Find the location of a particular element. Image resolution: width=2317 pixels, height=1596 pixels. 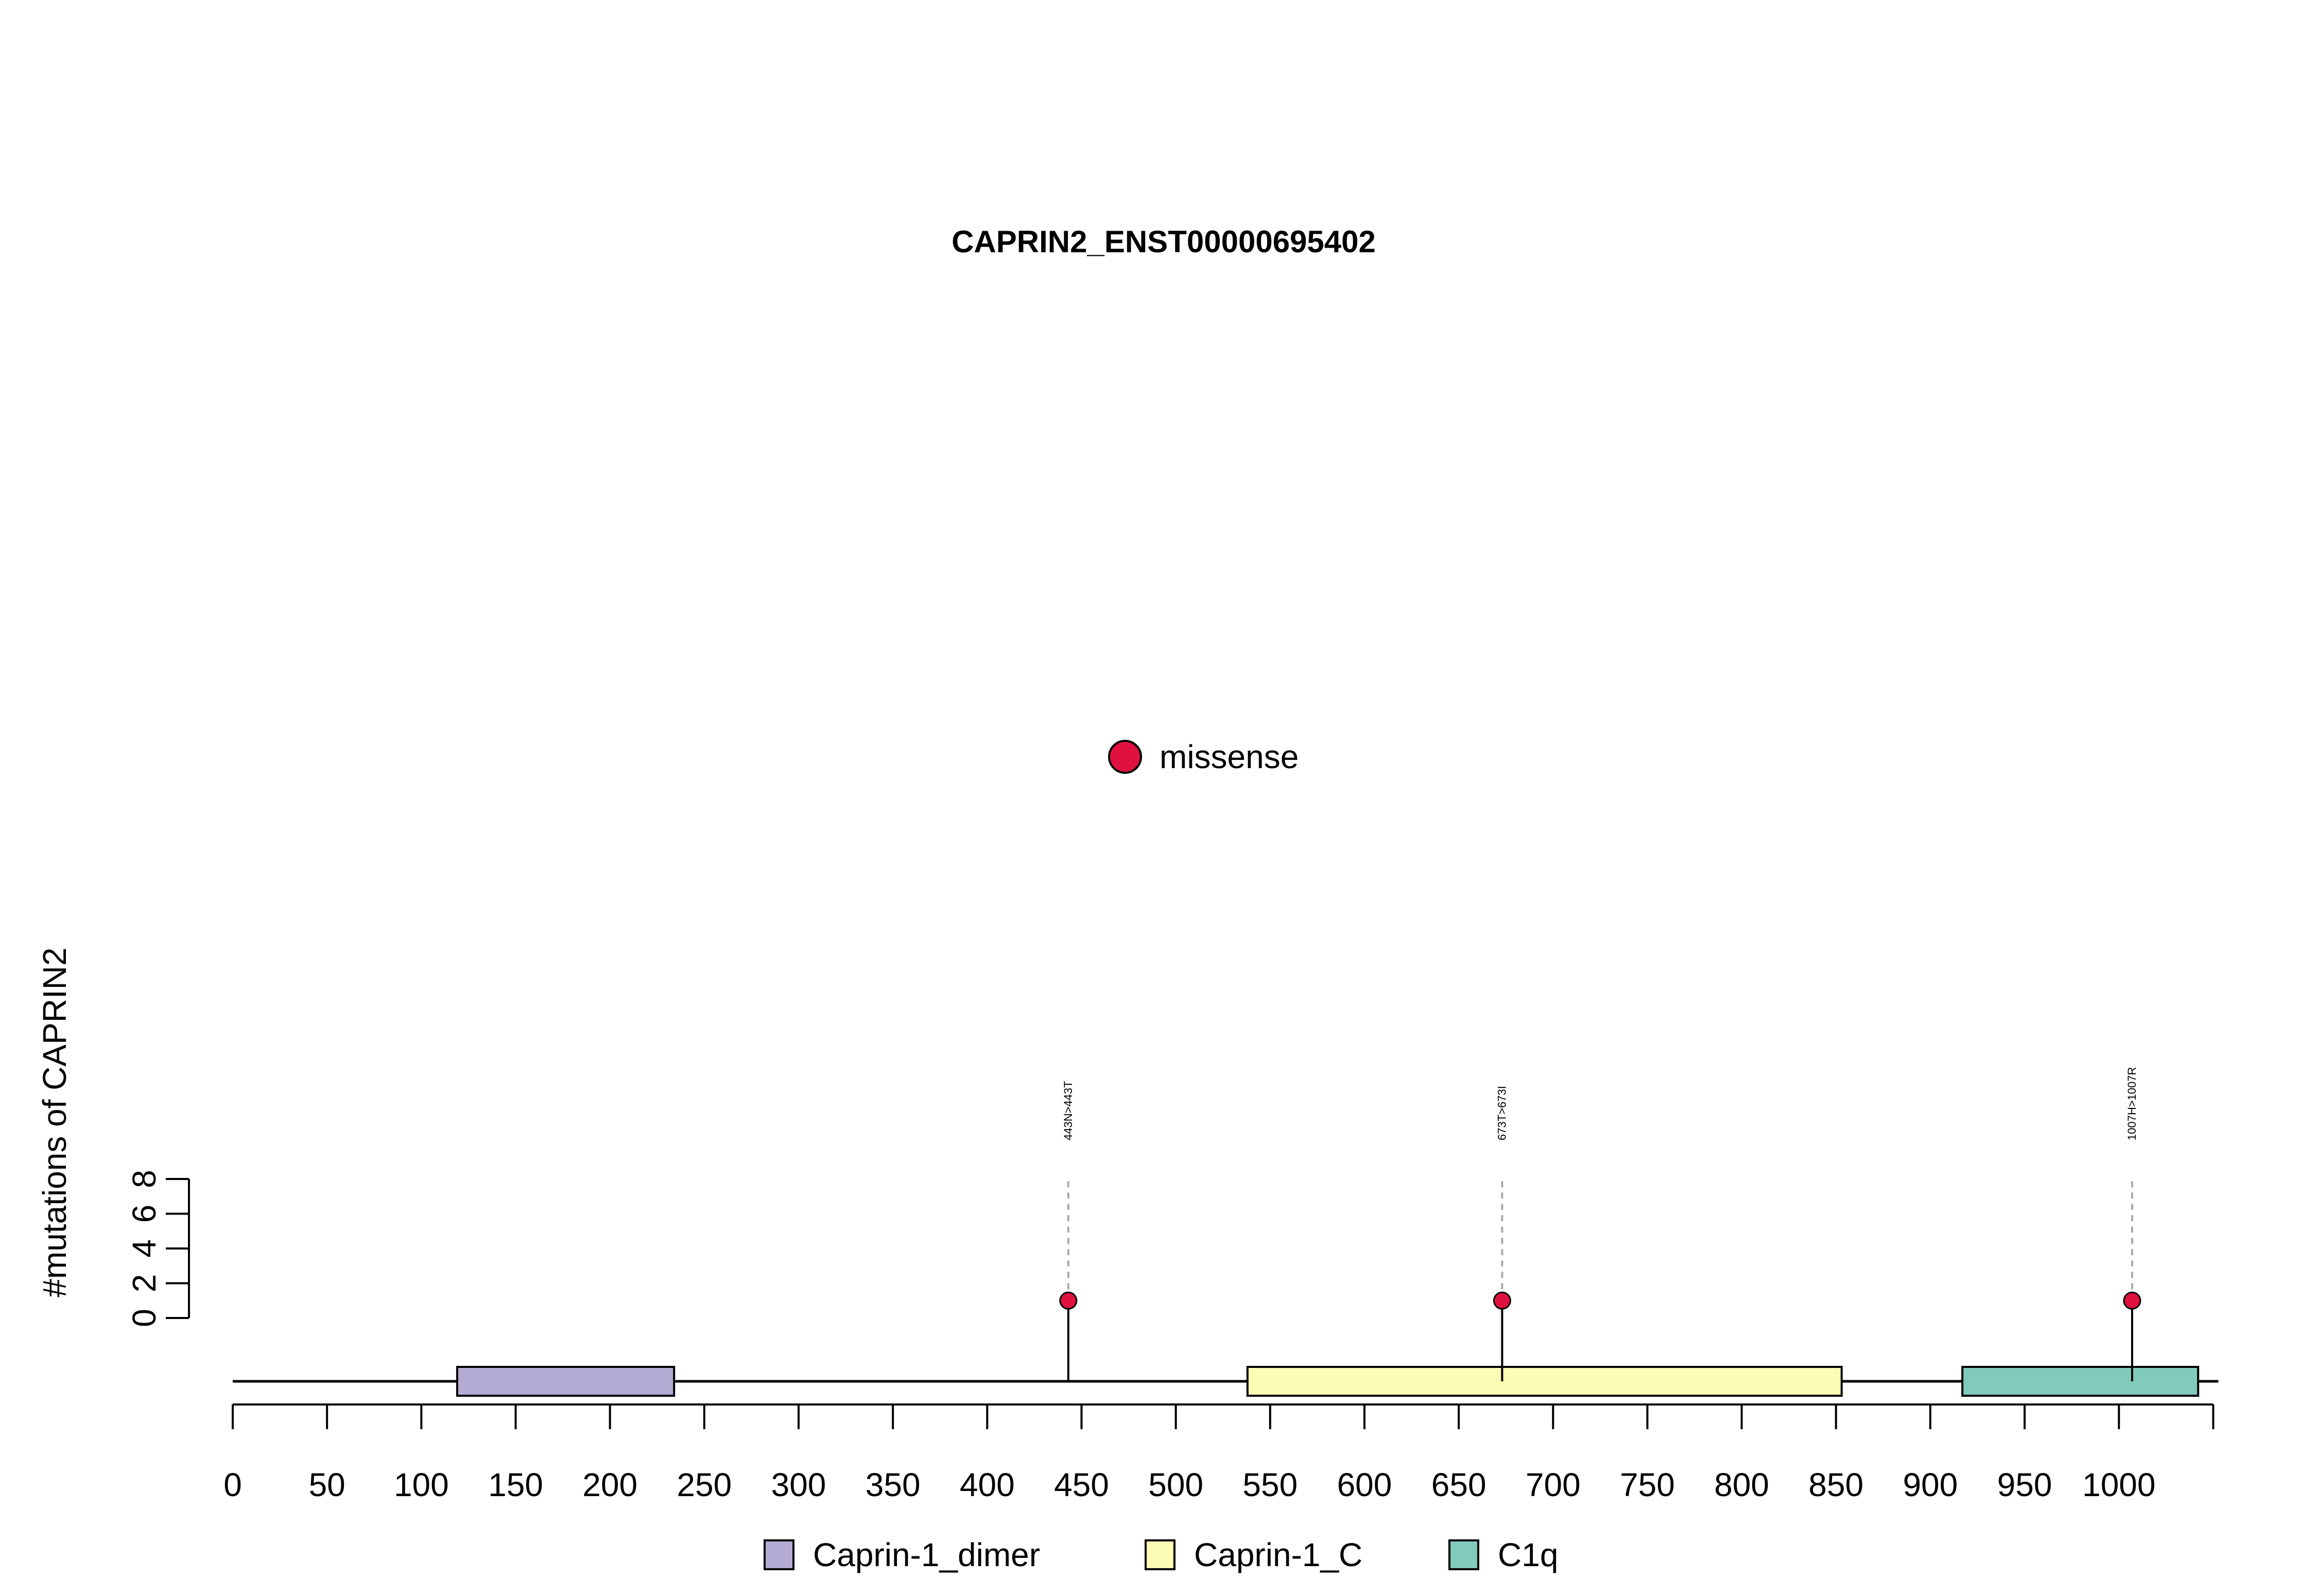

y-axis: 0 2 4 6 8 is located at coordinates (158, 1249).